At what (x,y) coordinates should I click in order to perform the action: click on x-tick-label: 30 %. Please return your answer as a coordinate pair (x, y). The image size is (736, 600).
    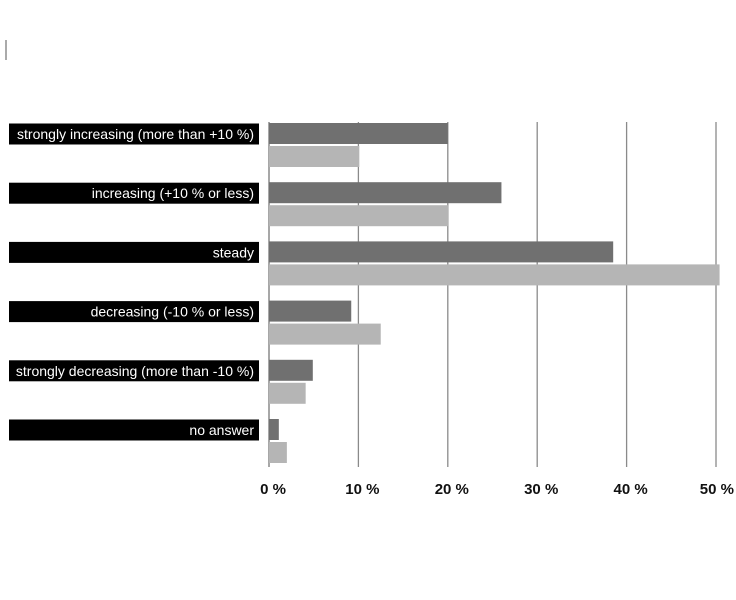
    Looking at the image, I should click on (541, 489).